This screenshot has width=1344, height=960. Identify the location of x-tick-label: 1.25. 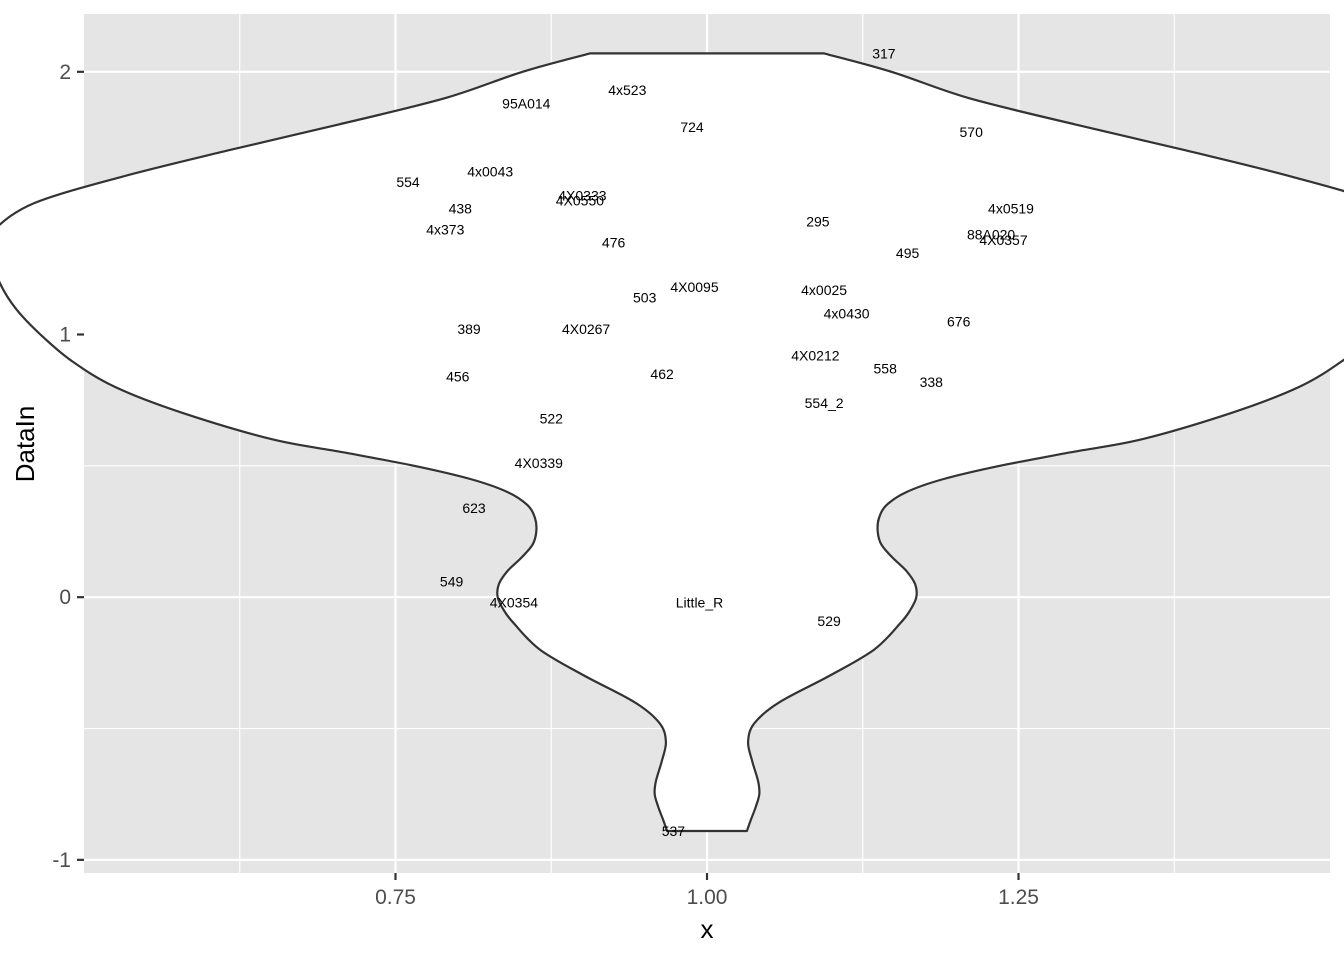
(1018, 897).